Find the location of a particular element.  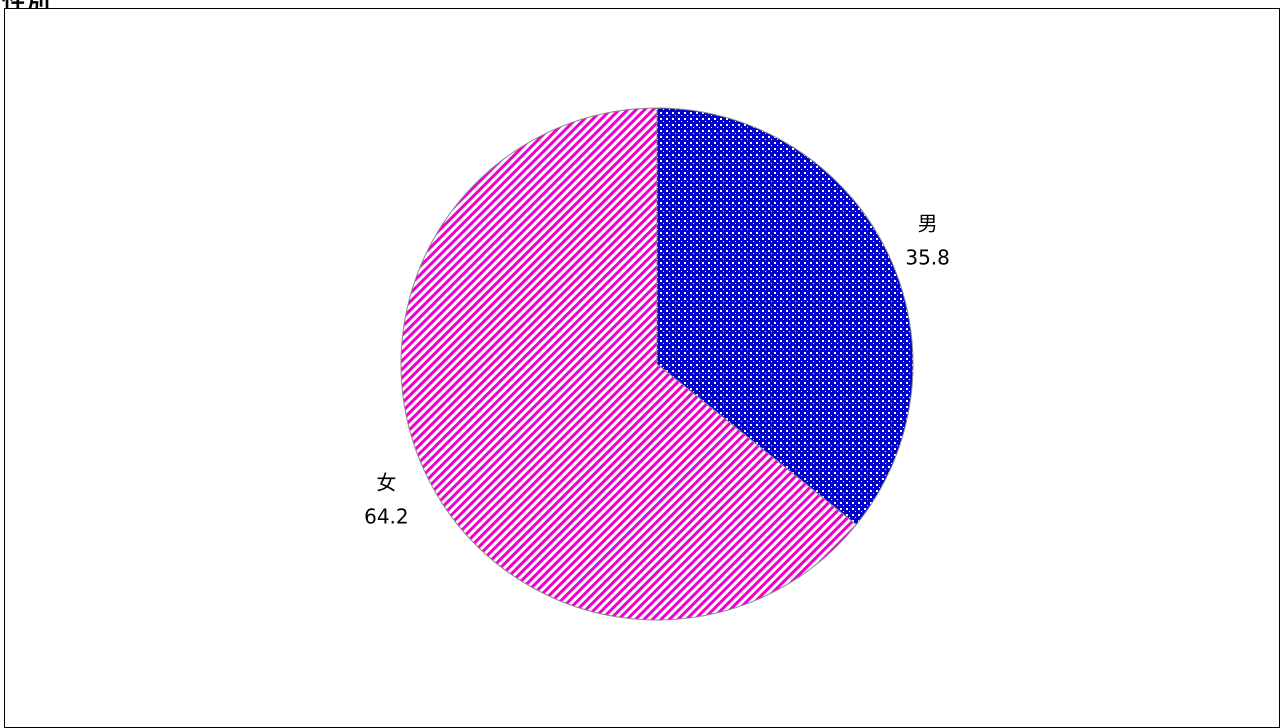

slice-value-label: 64.2 is located at coordinates (386, 516).